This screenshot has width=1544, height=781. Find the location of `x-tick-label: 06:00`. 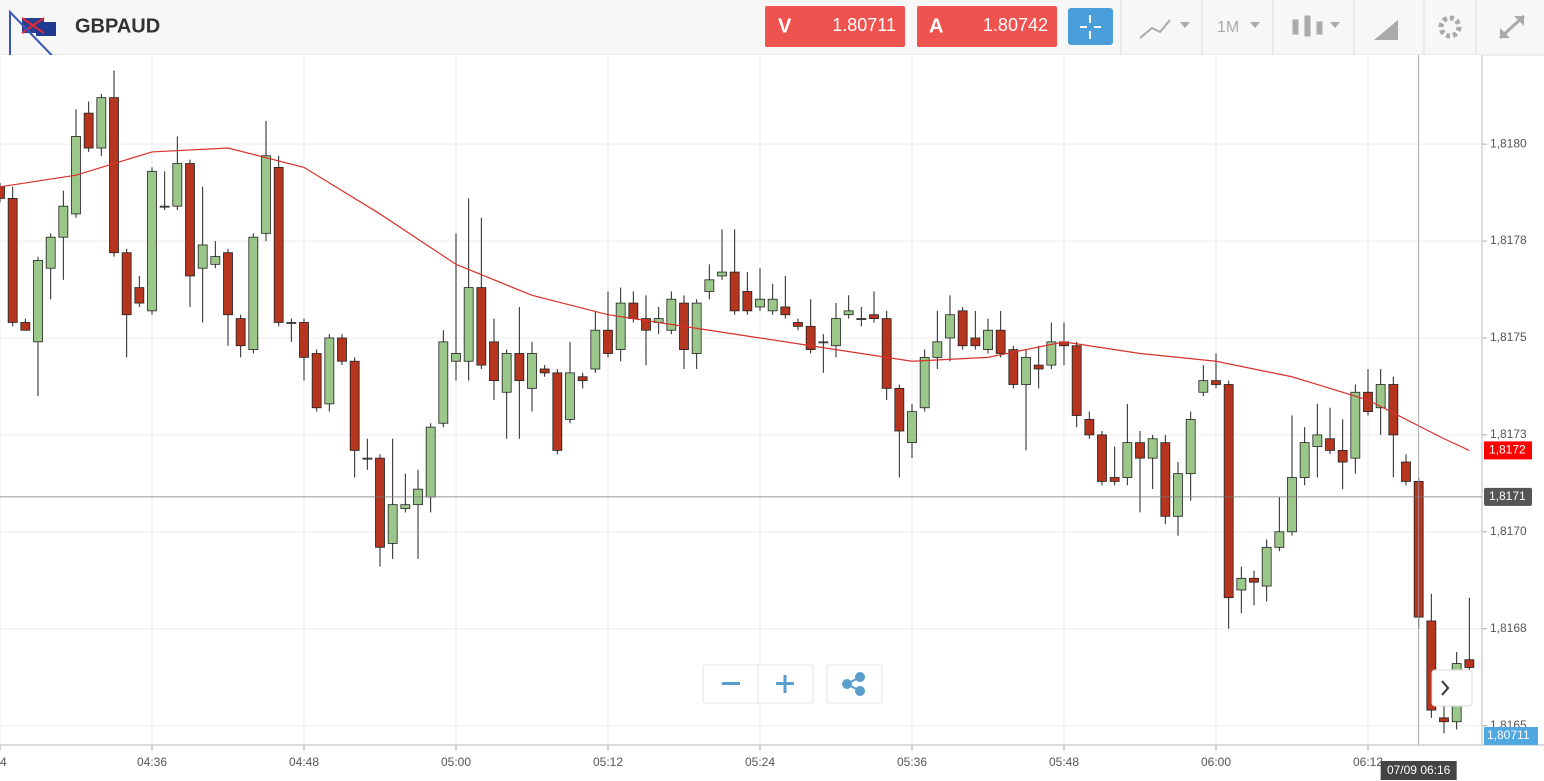

x-tick-label: 06:00 is located at coordinates (1216, 762).